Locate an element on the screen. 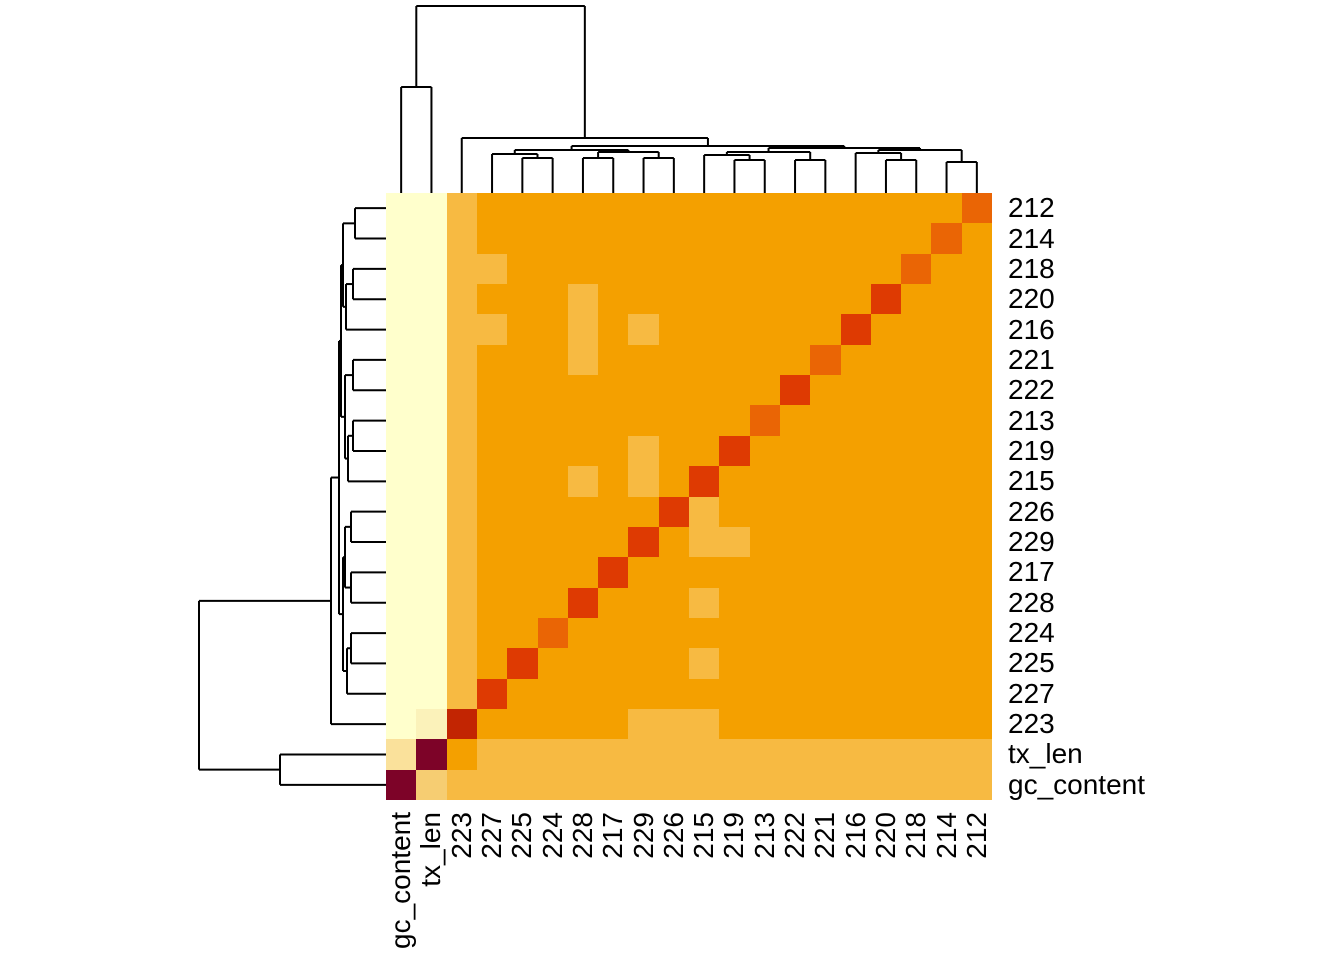 Image resolution: width=1344 pixels, height=960 pixels. row-label: 219 is located at coordinates (1031, 450).